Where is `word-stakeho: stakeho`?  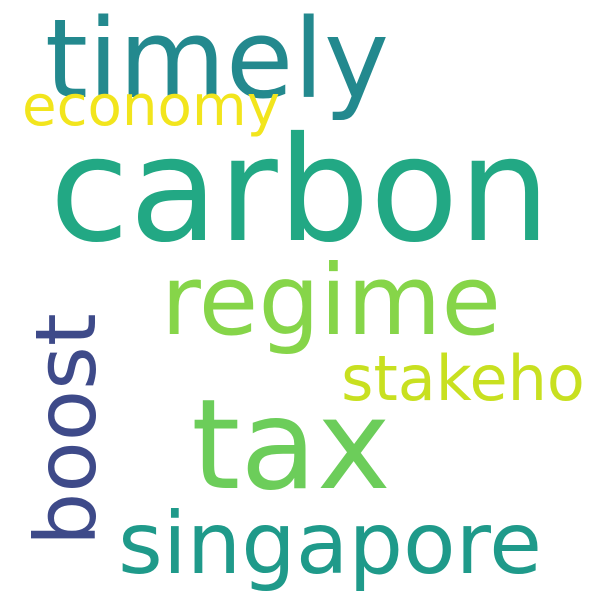
word-stakeho: stakeho is located at coordinates (463, 378).